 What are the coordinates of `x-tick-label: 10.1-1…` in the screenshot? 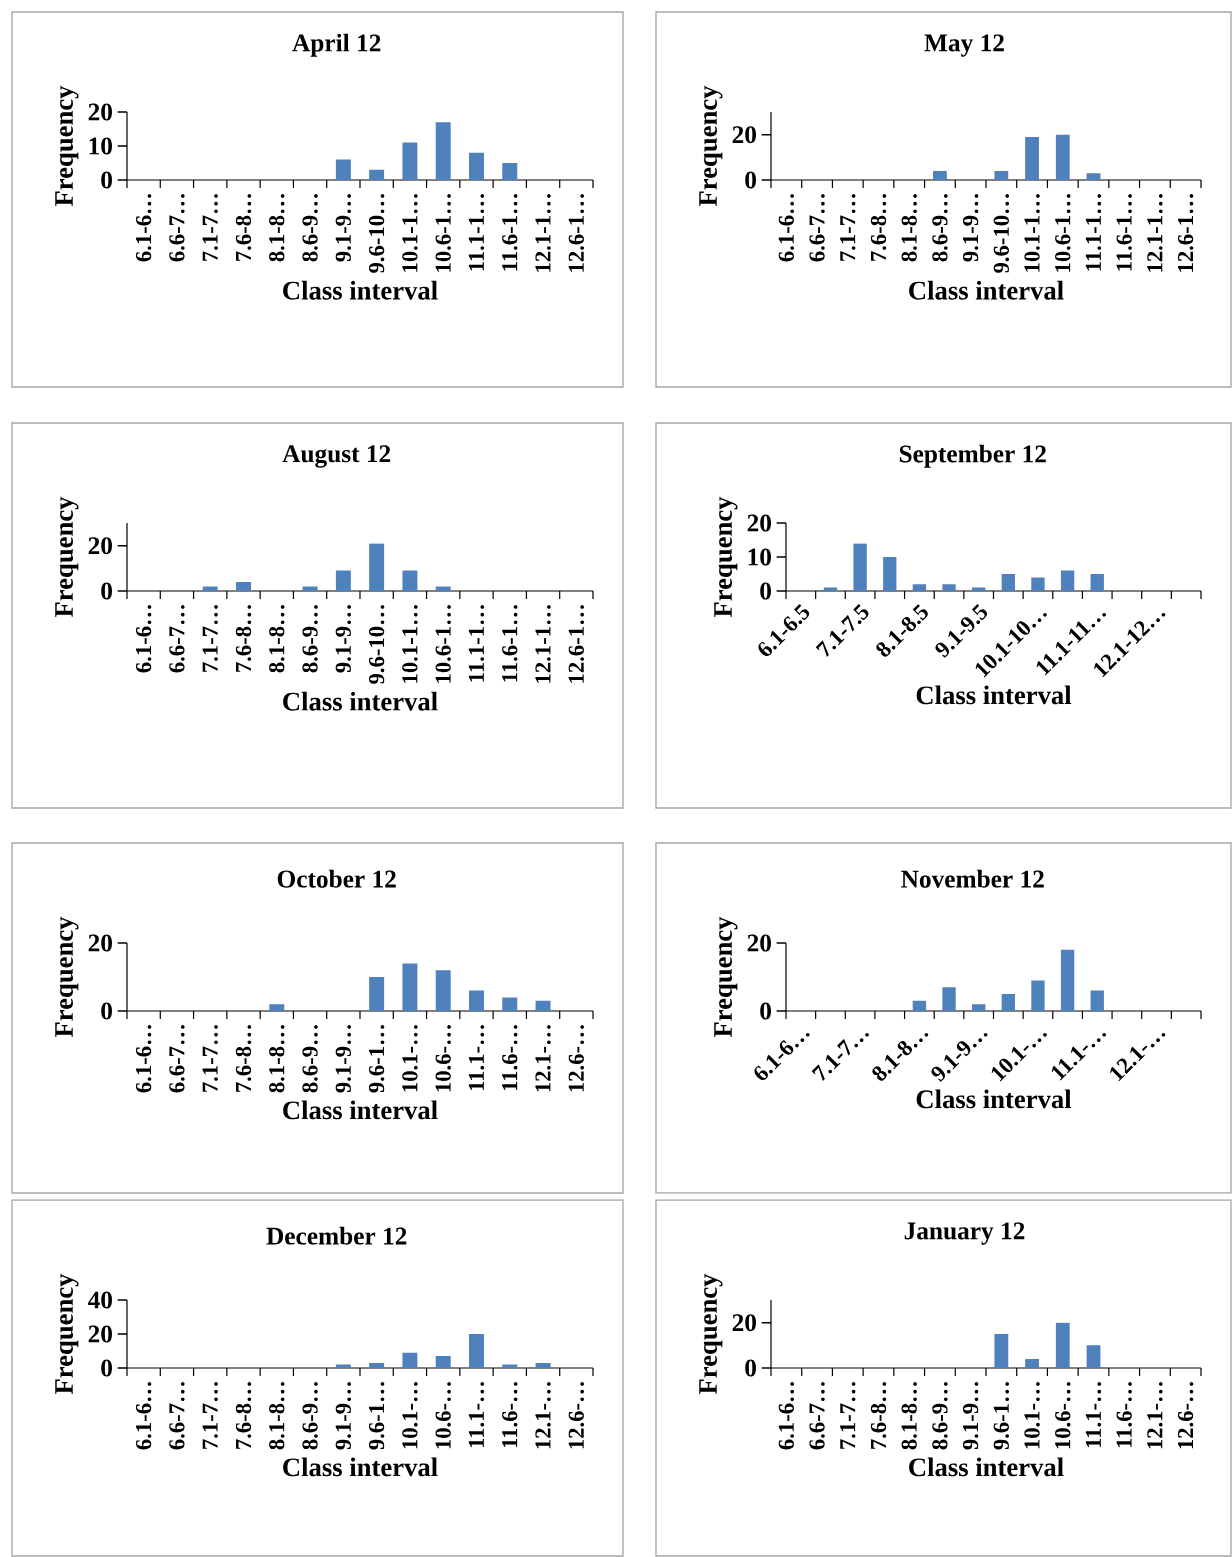 It's located at (410, 644).